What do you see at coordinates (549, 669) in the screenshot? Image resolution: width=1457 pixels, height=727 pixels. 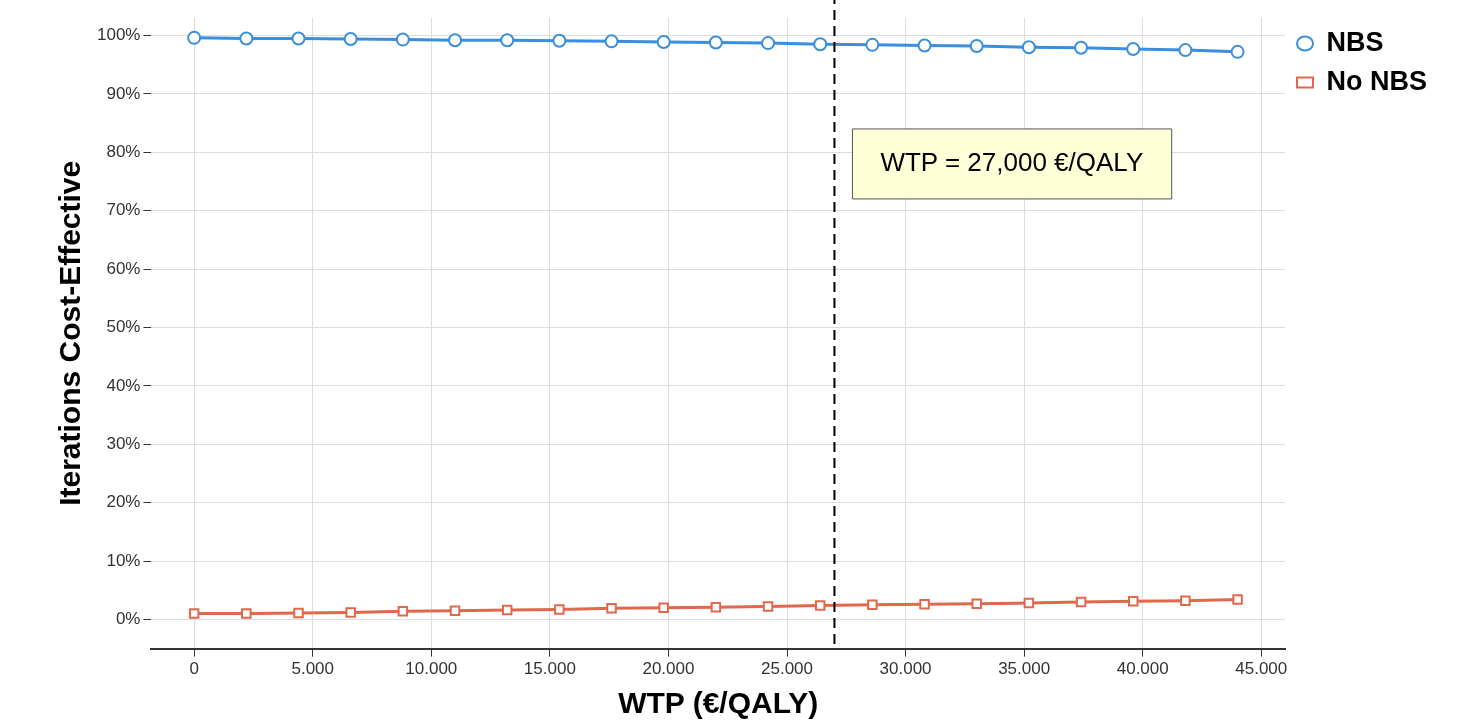 I see `x-tick-label: 15.000` at bounding box center [549, 669].